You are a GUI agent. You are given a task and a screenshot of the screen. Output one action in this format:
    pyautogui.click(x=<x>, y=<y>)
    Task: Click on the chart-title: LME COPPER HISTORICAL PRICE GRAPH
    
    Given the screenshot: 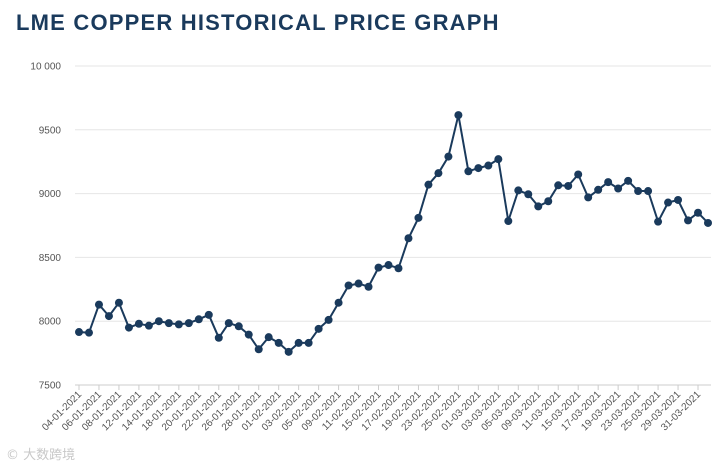 What is the action you would take?
    pyautogui.click(x=258, y=22)
    